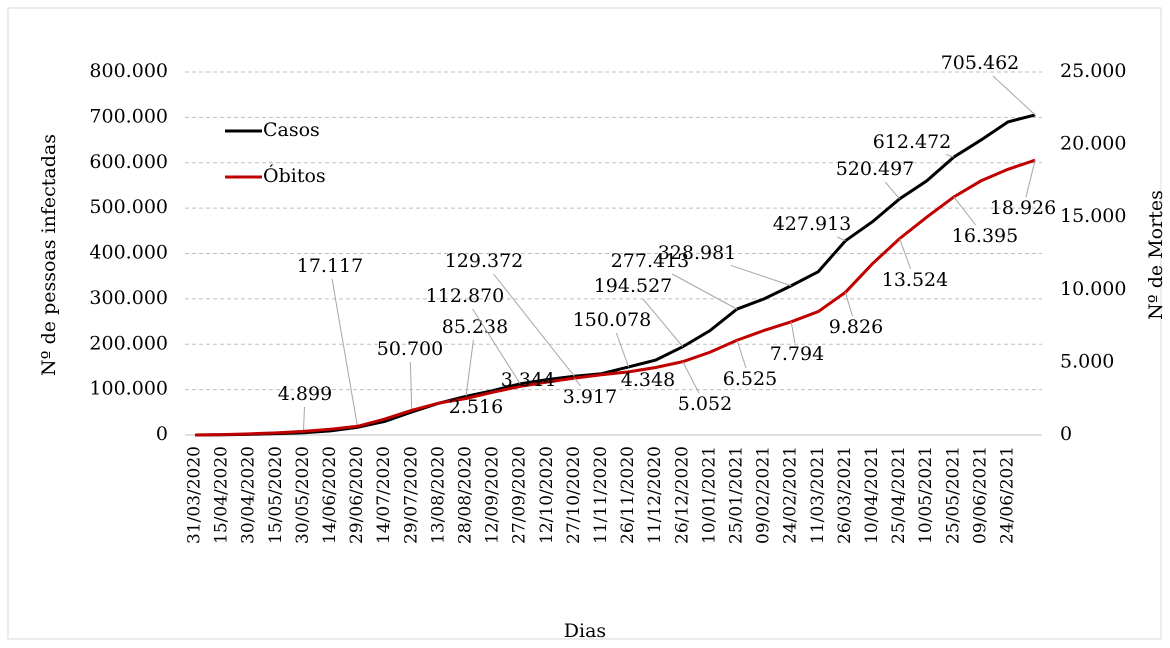 Image resolution: width=1170 pixels, height=648 pixels. What do you see at coordinates (128, 71) in the screenshot?
I see `y-tick-label: 800.000` at bounding box center [128, 71].